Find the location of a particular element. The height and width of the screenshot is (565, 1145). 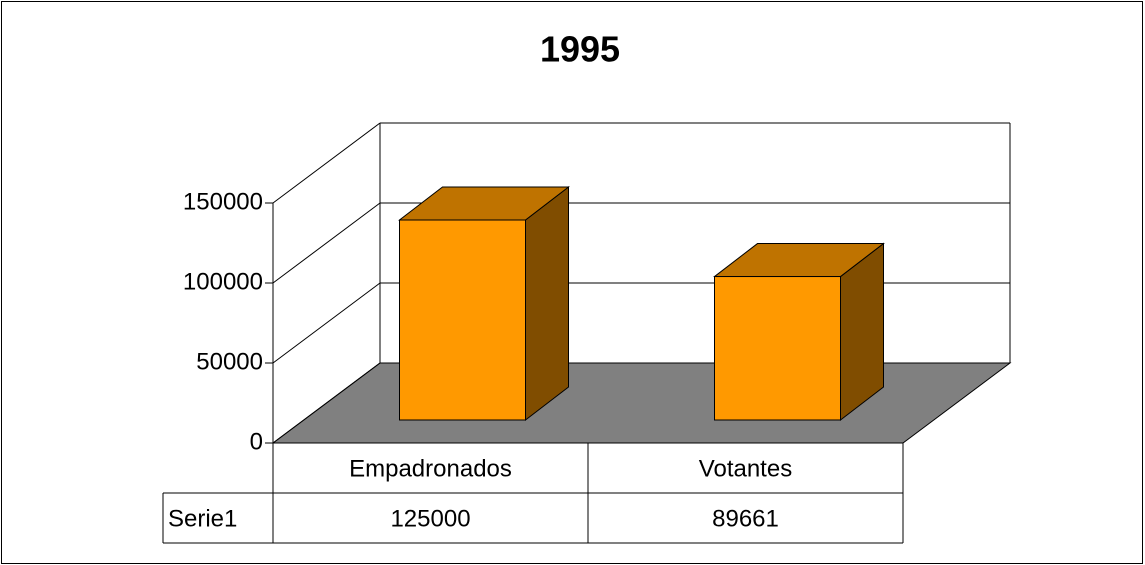

y-tick-label: 150000 is located at coordinates (223, 201).